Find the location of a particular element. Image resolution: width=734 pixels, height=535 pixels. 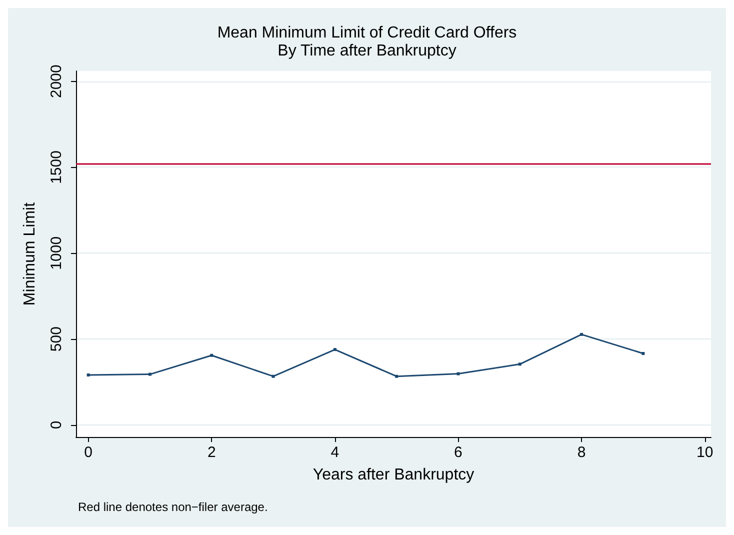

x-tick-label: 8 is located at coordinates (581, 452).